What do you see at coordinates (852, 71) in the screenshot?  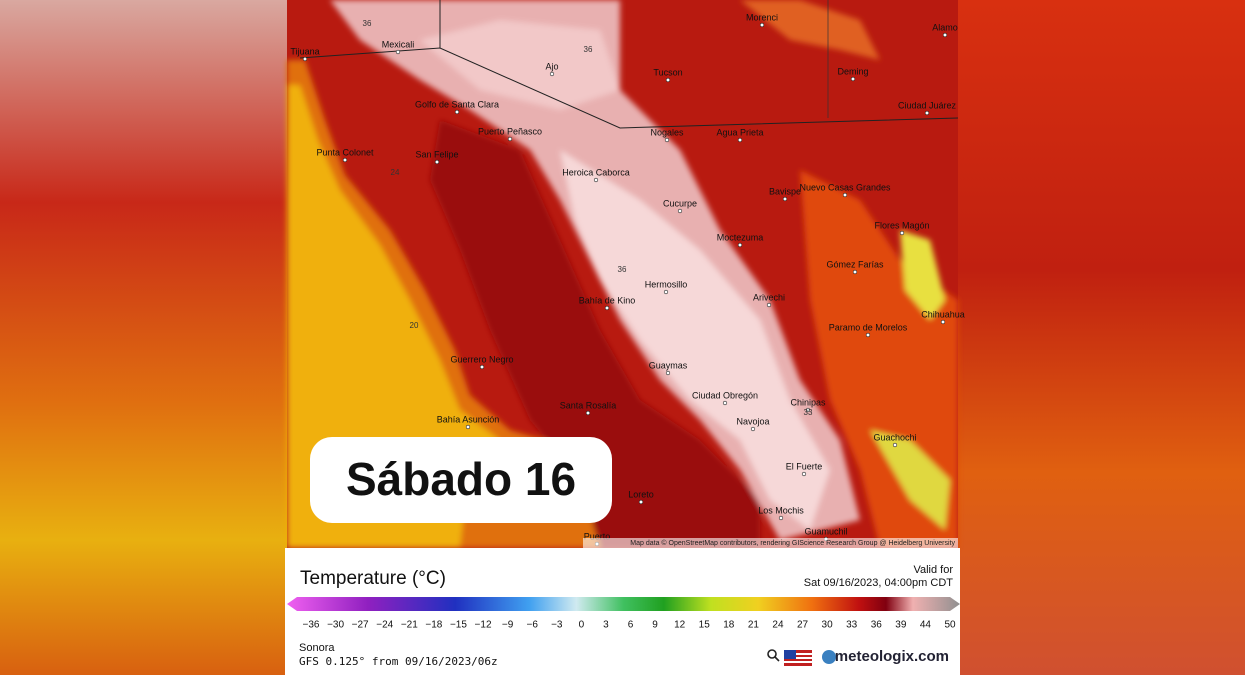 I see `city-label: Deming` at bounding box center [852, 71].